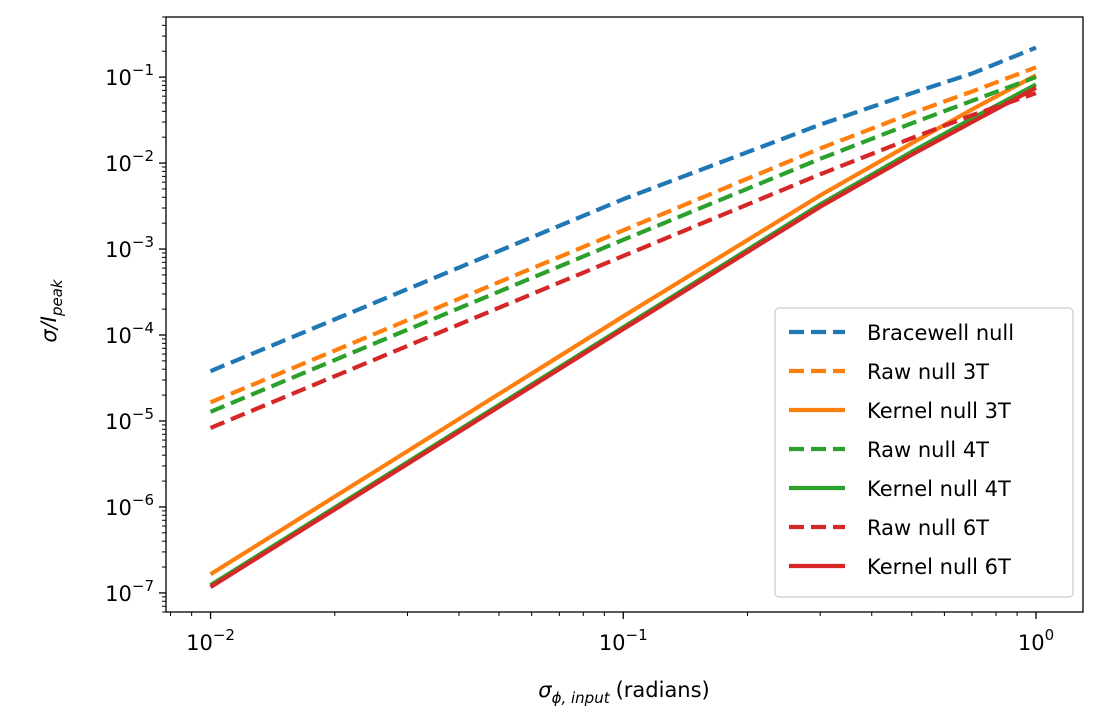 The image size is (1113, 714). Describe the element at coordinates (129, 505) in the screenshot. I see `y-tick-label: 10⁻⁶` at that location.